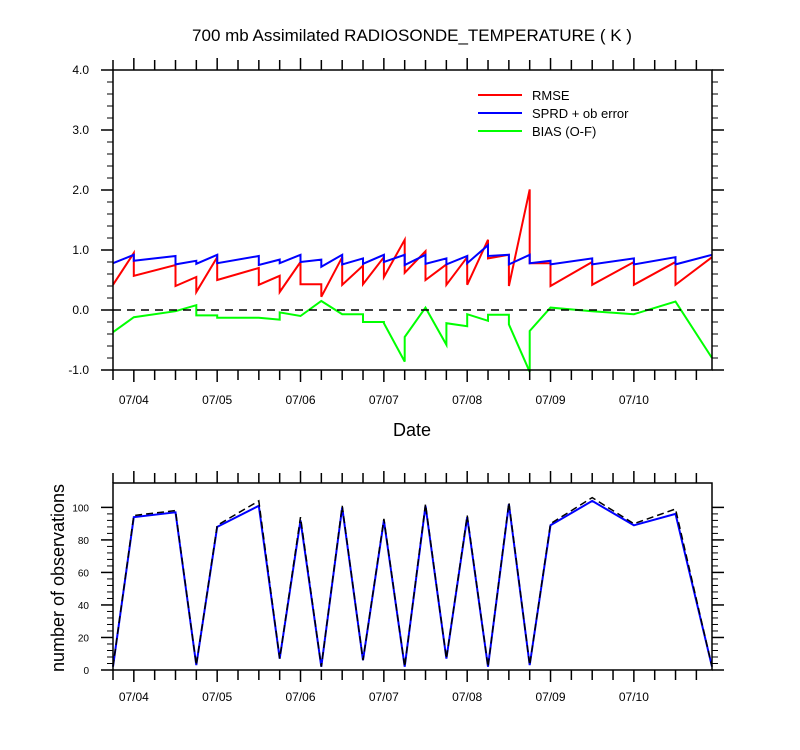 The height and width of the screenshot is (750, 800). I want to click on y-tick-label: -1.0, so click(78, 370).